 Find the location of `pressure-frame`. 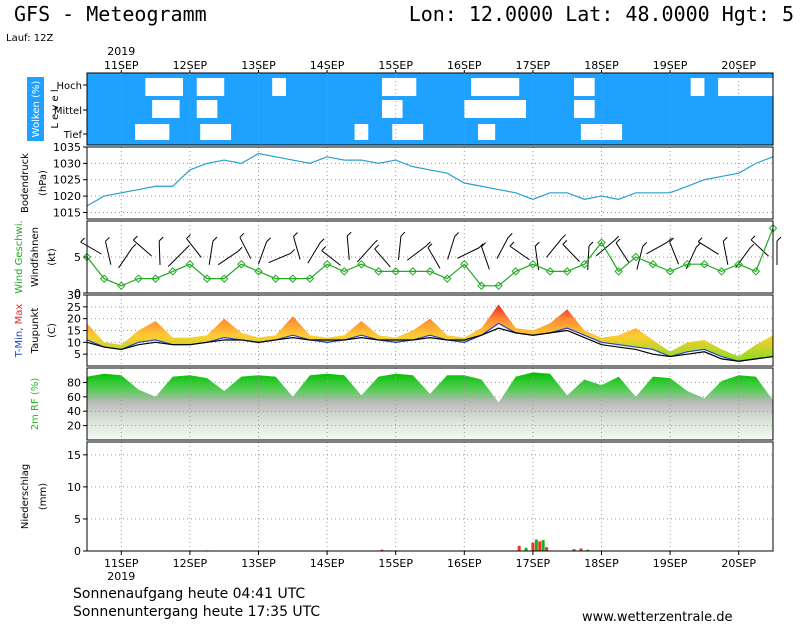

pressure-frame is located at coordinates (430, 183).